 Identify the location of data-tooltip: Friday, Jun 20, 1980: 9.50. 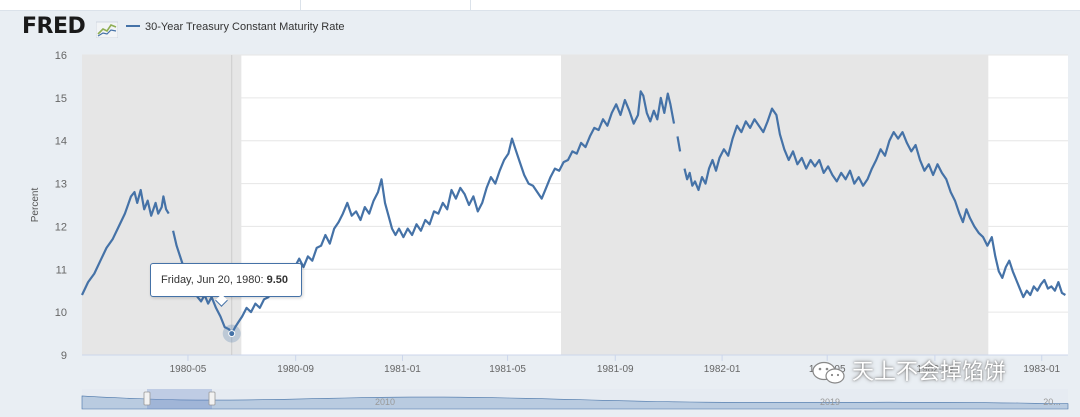
(226, 280).